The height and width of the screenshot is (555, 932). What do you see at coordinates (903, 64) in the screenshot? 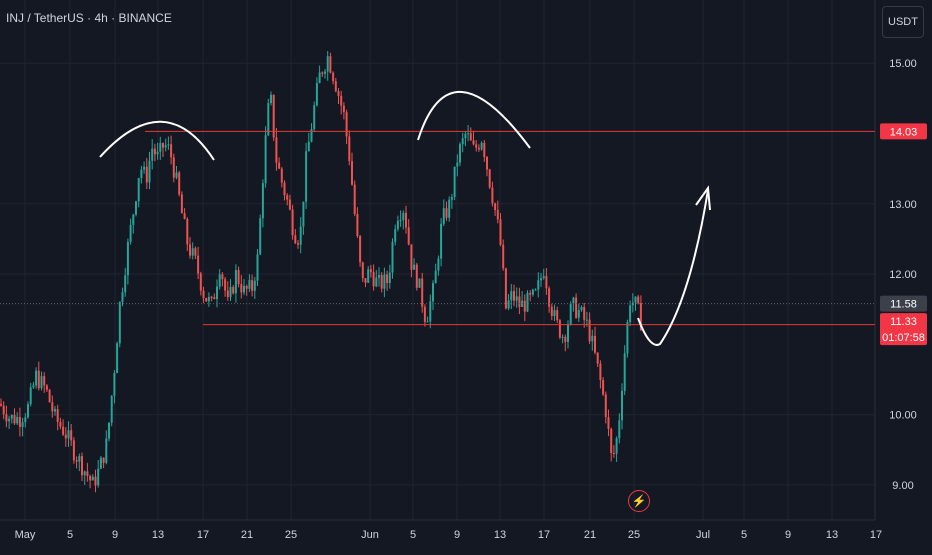
I see `y-tick-label: 15.00` at bounding box center [903, 64].